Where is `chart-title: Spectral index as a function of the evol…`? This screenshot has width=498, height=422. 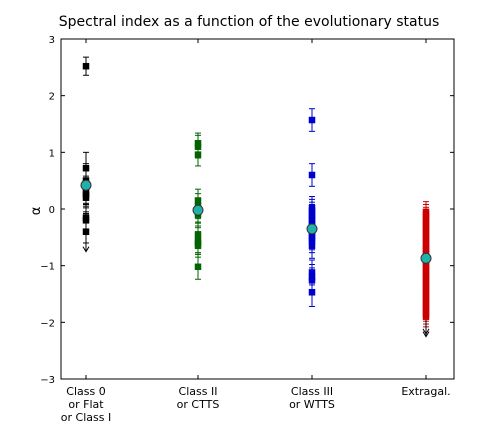
chart-title: Spectral index as a function of the evol… is located at coordinates (249, 22).